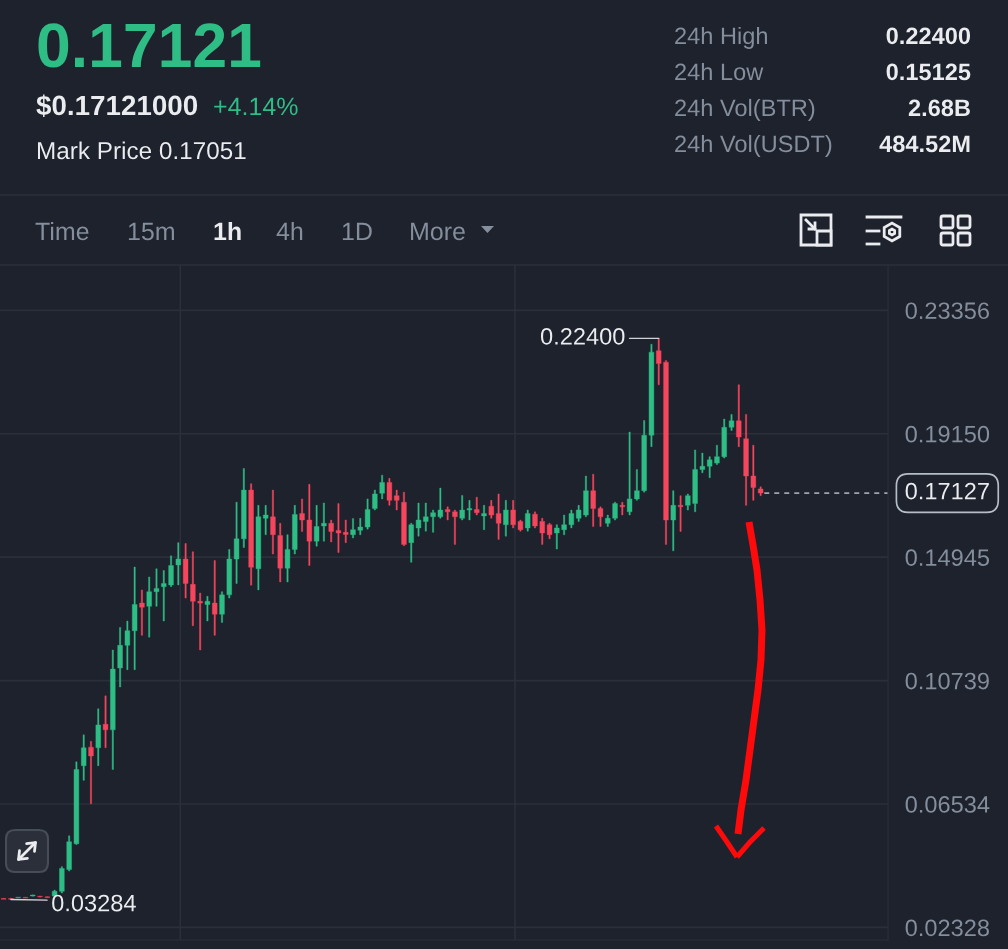 The image size is (1008, 949). I want to click on text: Time, so click(62, 231).